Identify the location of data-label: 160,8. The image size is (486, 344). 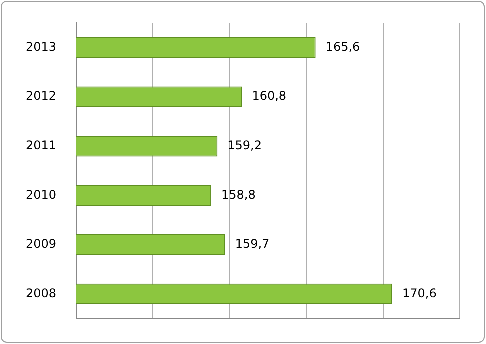
(269, 96).